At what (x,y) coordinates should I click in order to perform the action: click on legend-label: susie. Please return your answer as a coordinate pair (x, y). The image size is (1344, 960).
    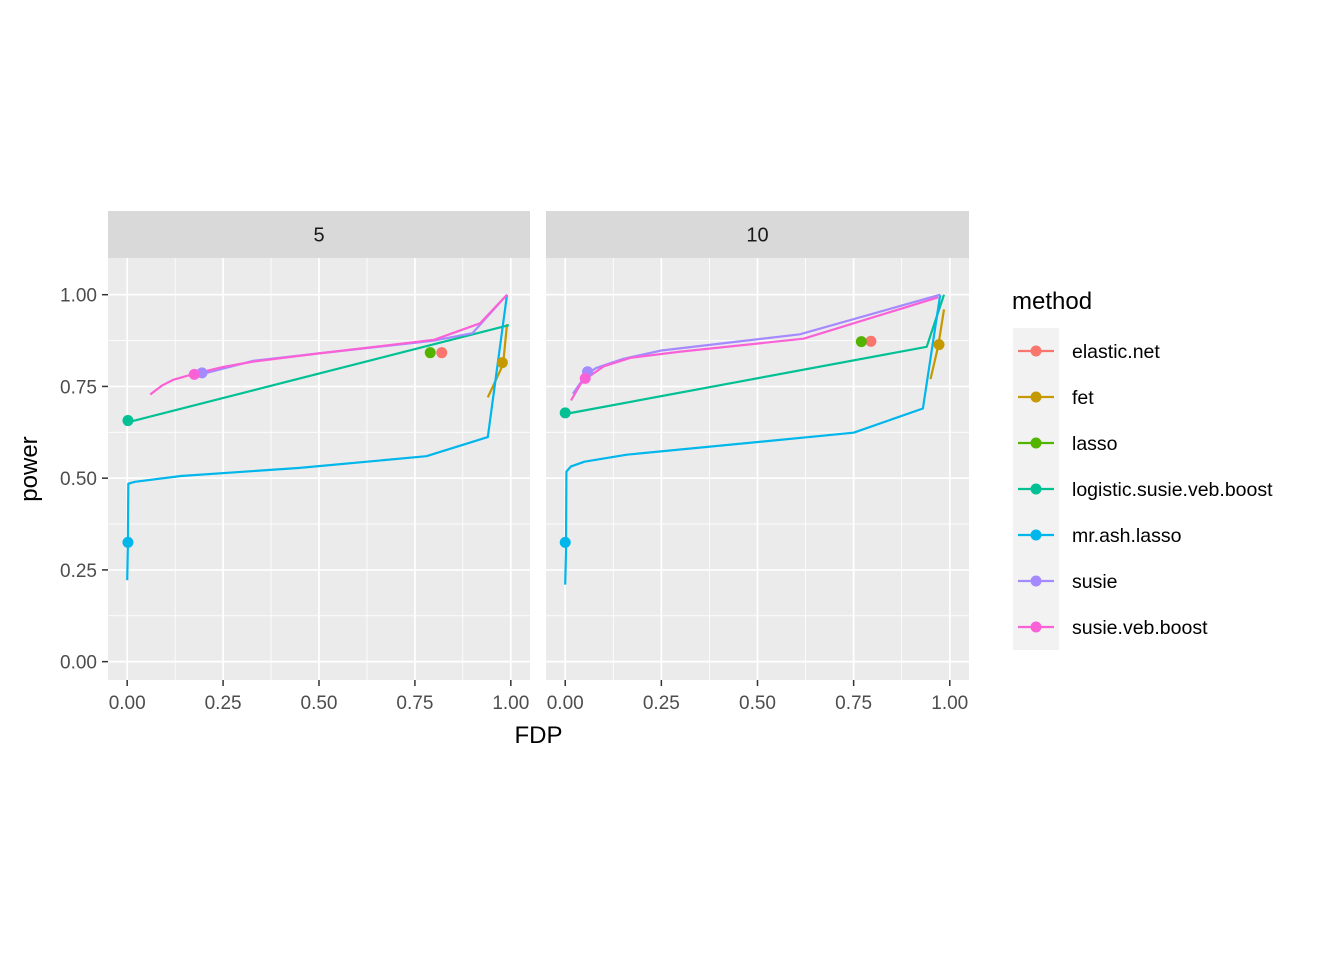
    Looking at the image, I should click on (1095, 582).